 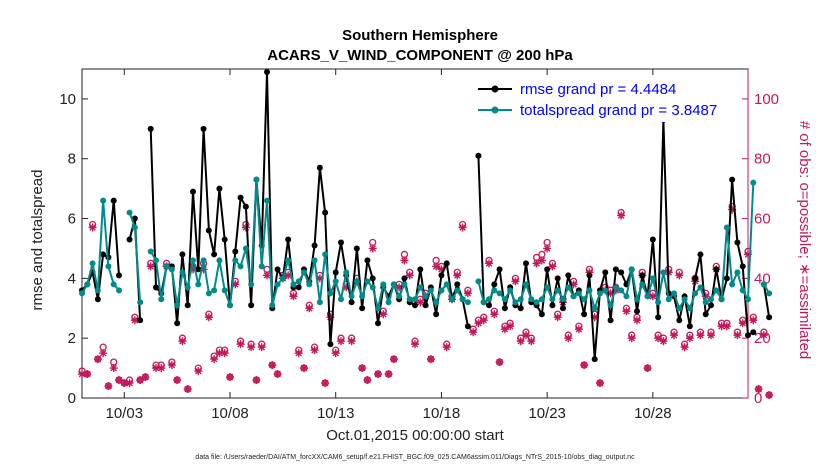 I want to click on y-right-tick-label: 100, so click(x=766, y=99).